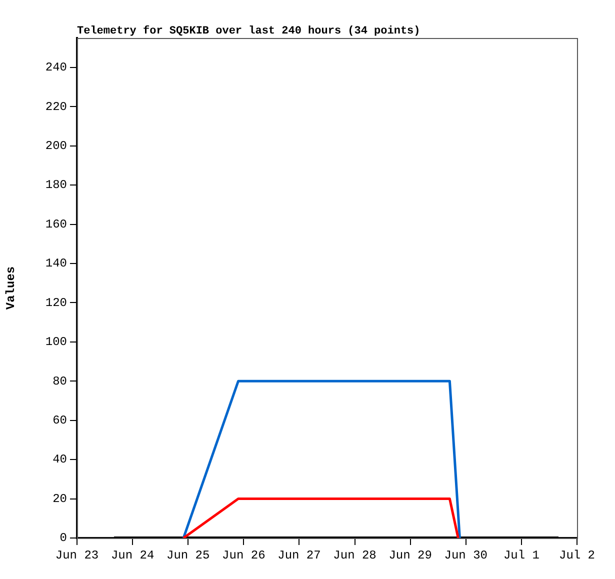 This screenshot has width=615, height=579. I want to click on x-tick-label: Jun 28, so click(354, 555).